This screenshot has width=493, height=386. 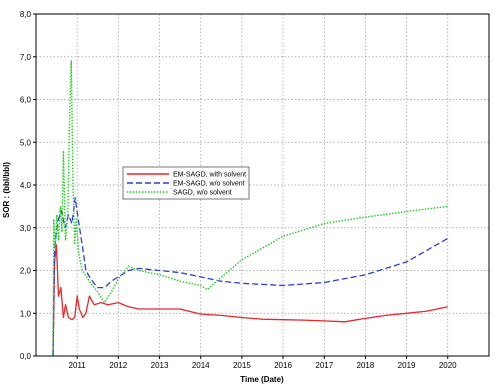 What do you see at coordinates (407, 365) in the screenshot?
I see `x-tick-label: 2019` at bounding box center [407, 365].